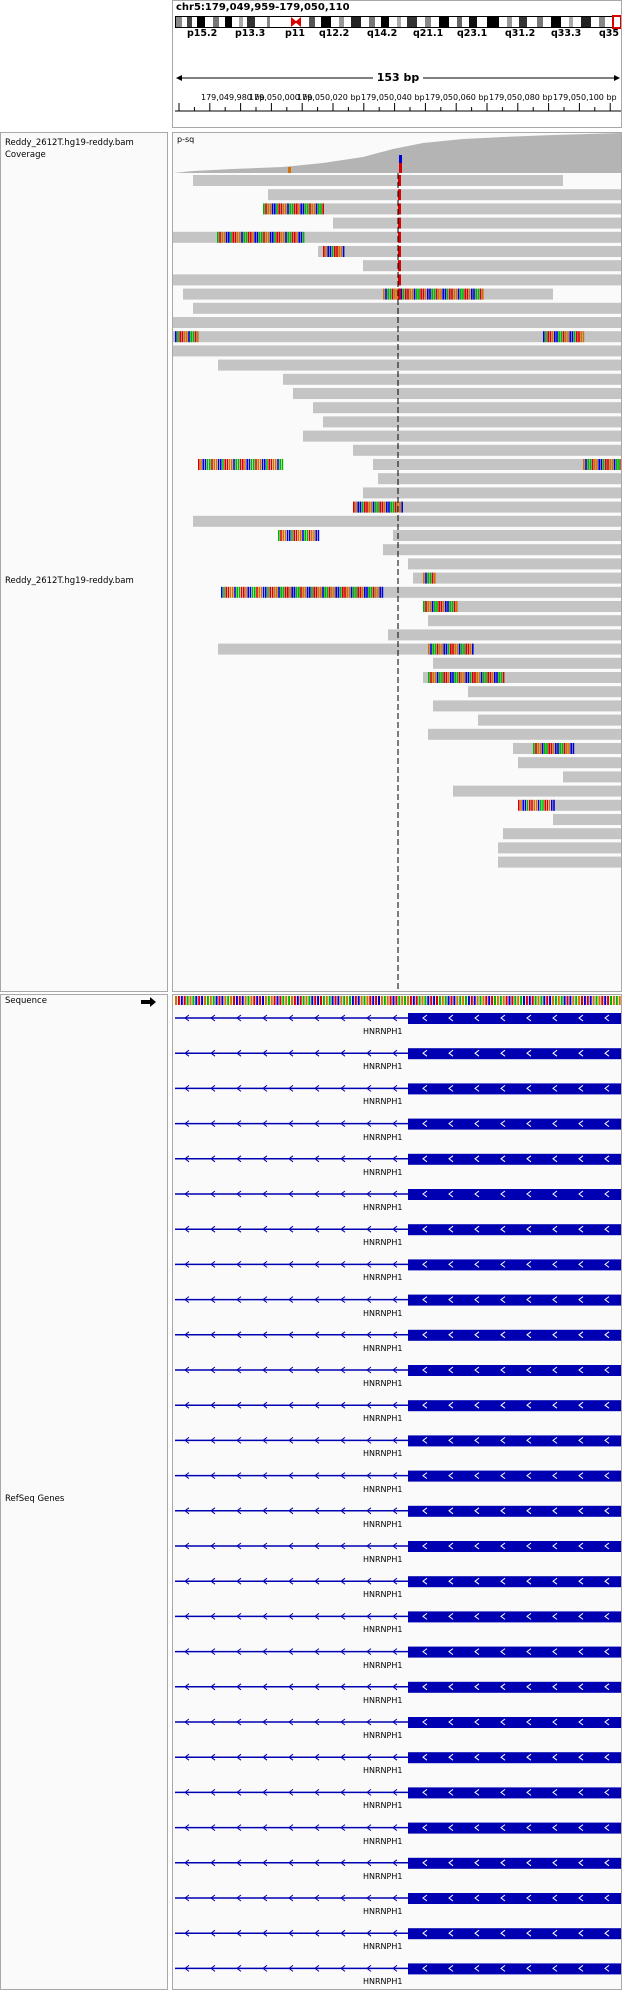 Image resolution: width=640 pixels, height=1990 pixels. I want to click on alignment-track-label: Reddy_2612T.hg19-reddy.bam, so click(69, 581).